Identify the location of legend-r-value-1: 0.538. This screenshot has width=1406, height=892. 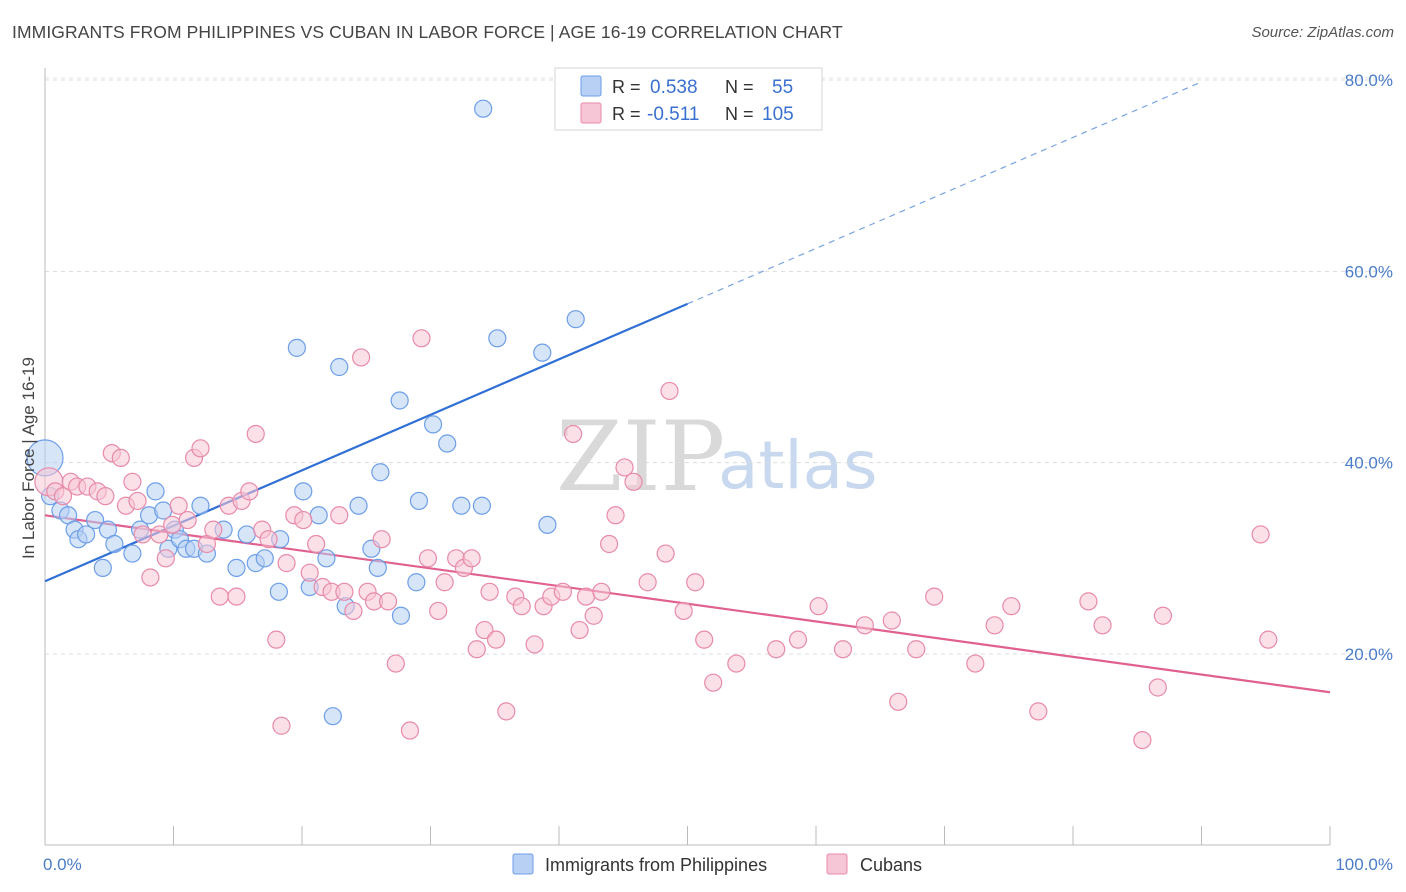
(674, 87).